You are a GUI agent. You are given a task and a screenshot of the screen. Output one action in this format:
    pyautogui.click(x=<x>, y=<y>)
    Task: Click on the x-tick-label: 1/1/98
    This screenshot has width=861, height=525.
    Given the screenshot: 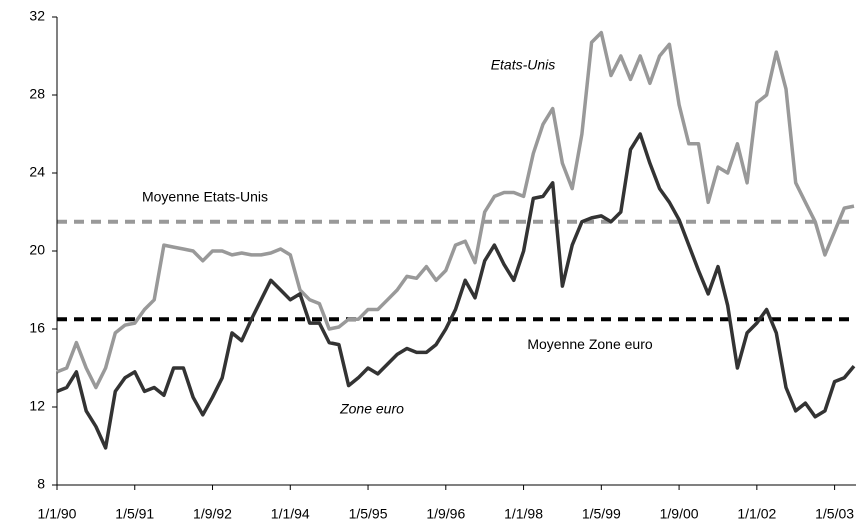 What is the action you would take?
    pyautogui.click(x=523, y=514)
    